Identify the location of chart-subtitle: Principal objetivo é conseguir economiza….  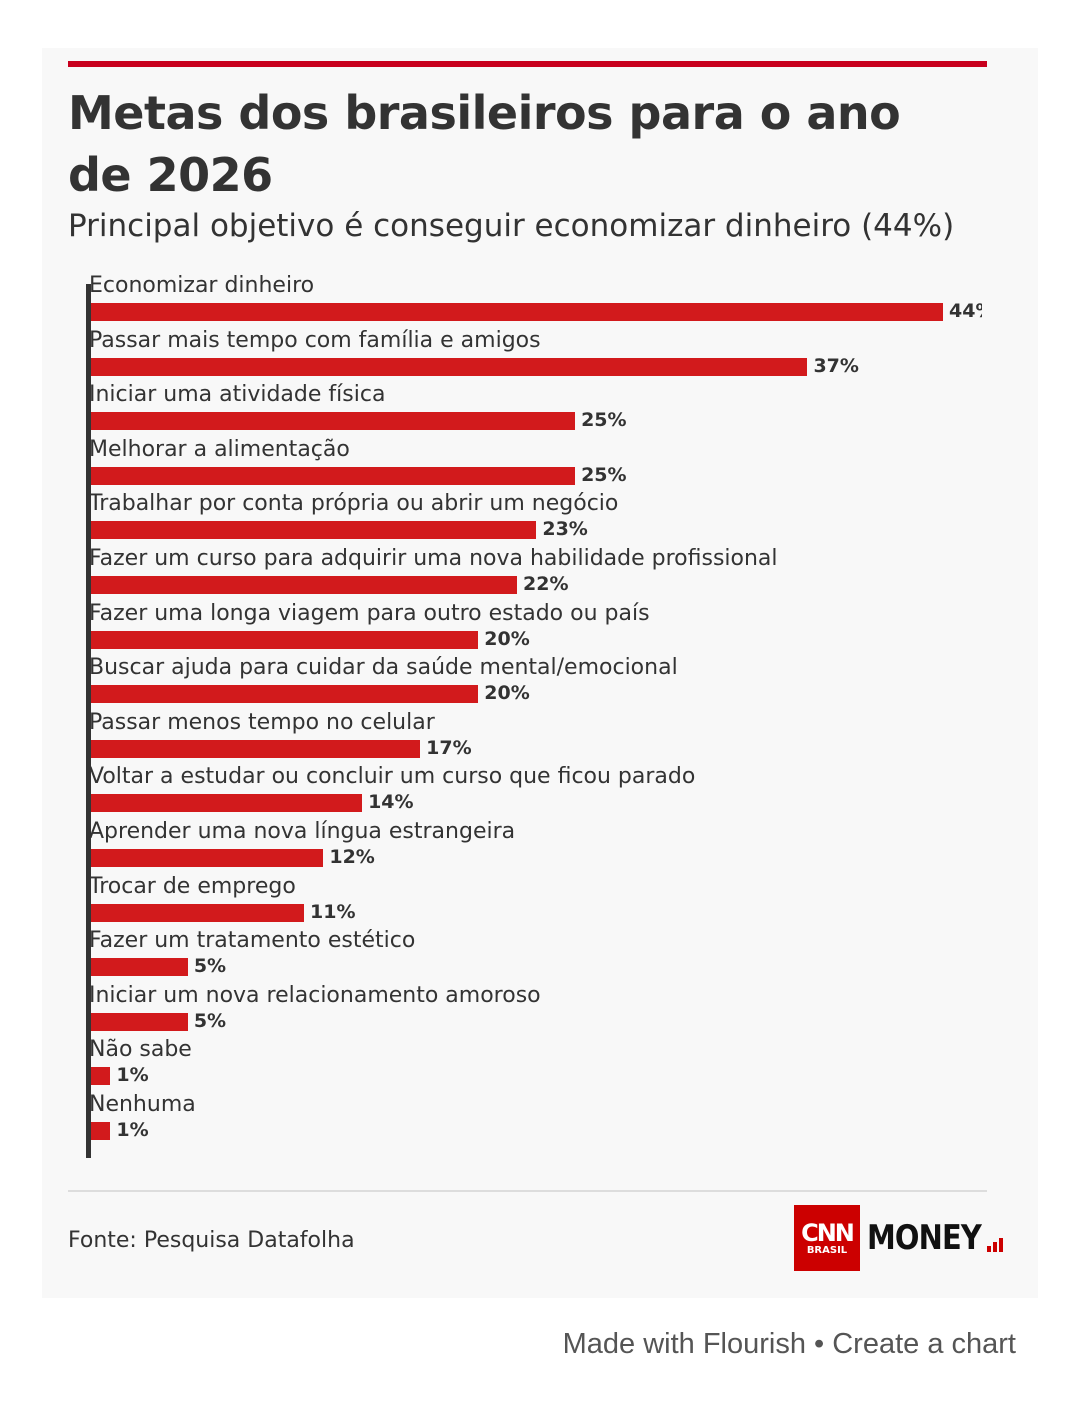
(511, 226).